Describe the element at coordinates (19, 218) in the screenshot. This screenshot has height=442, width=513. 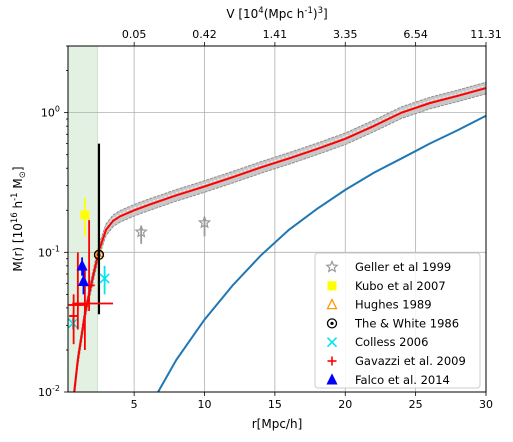
I see `y-axis-label: M(r) [1016 h-1 M⊙]` at that location.